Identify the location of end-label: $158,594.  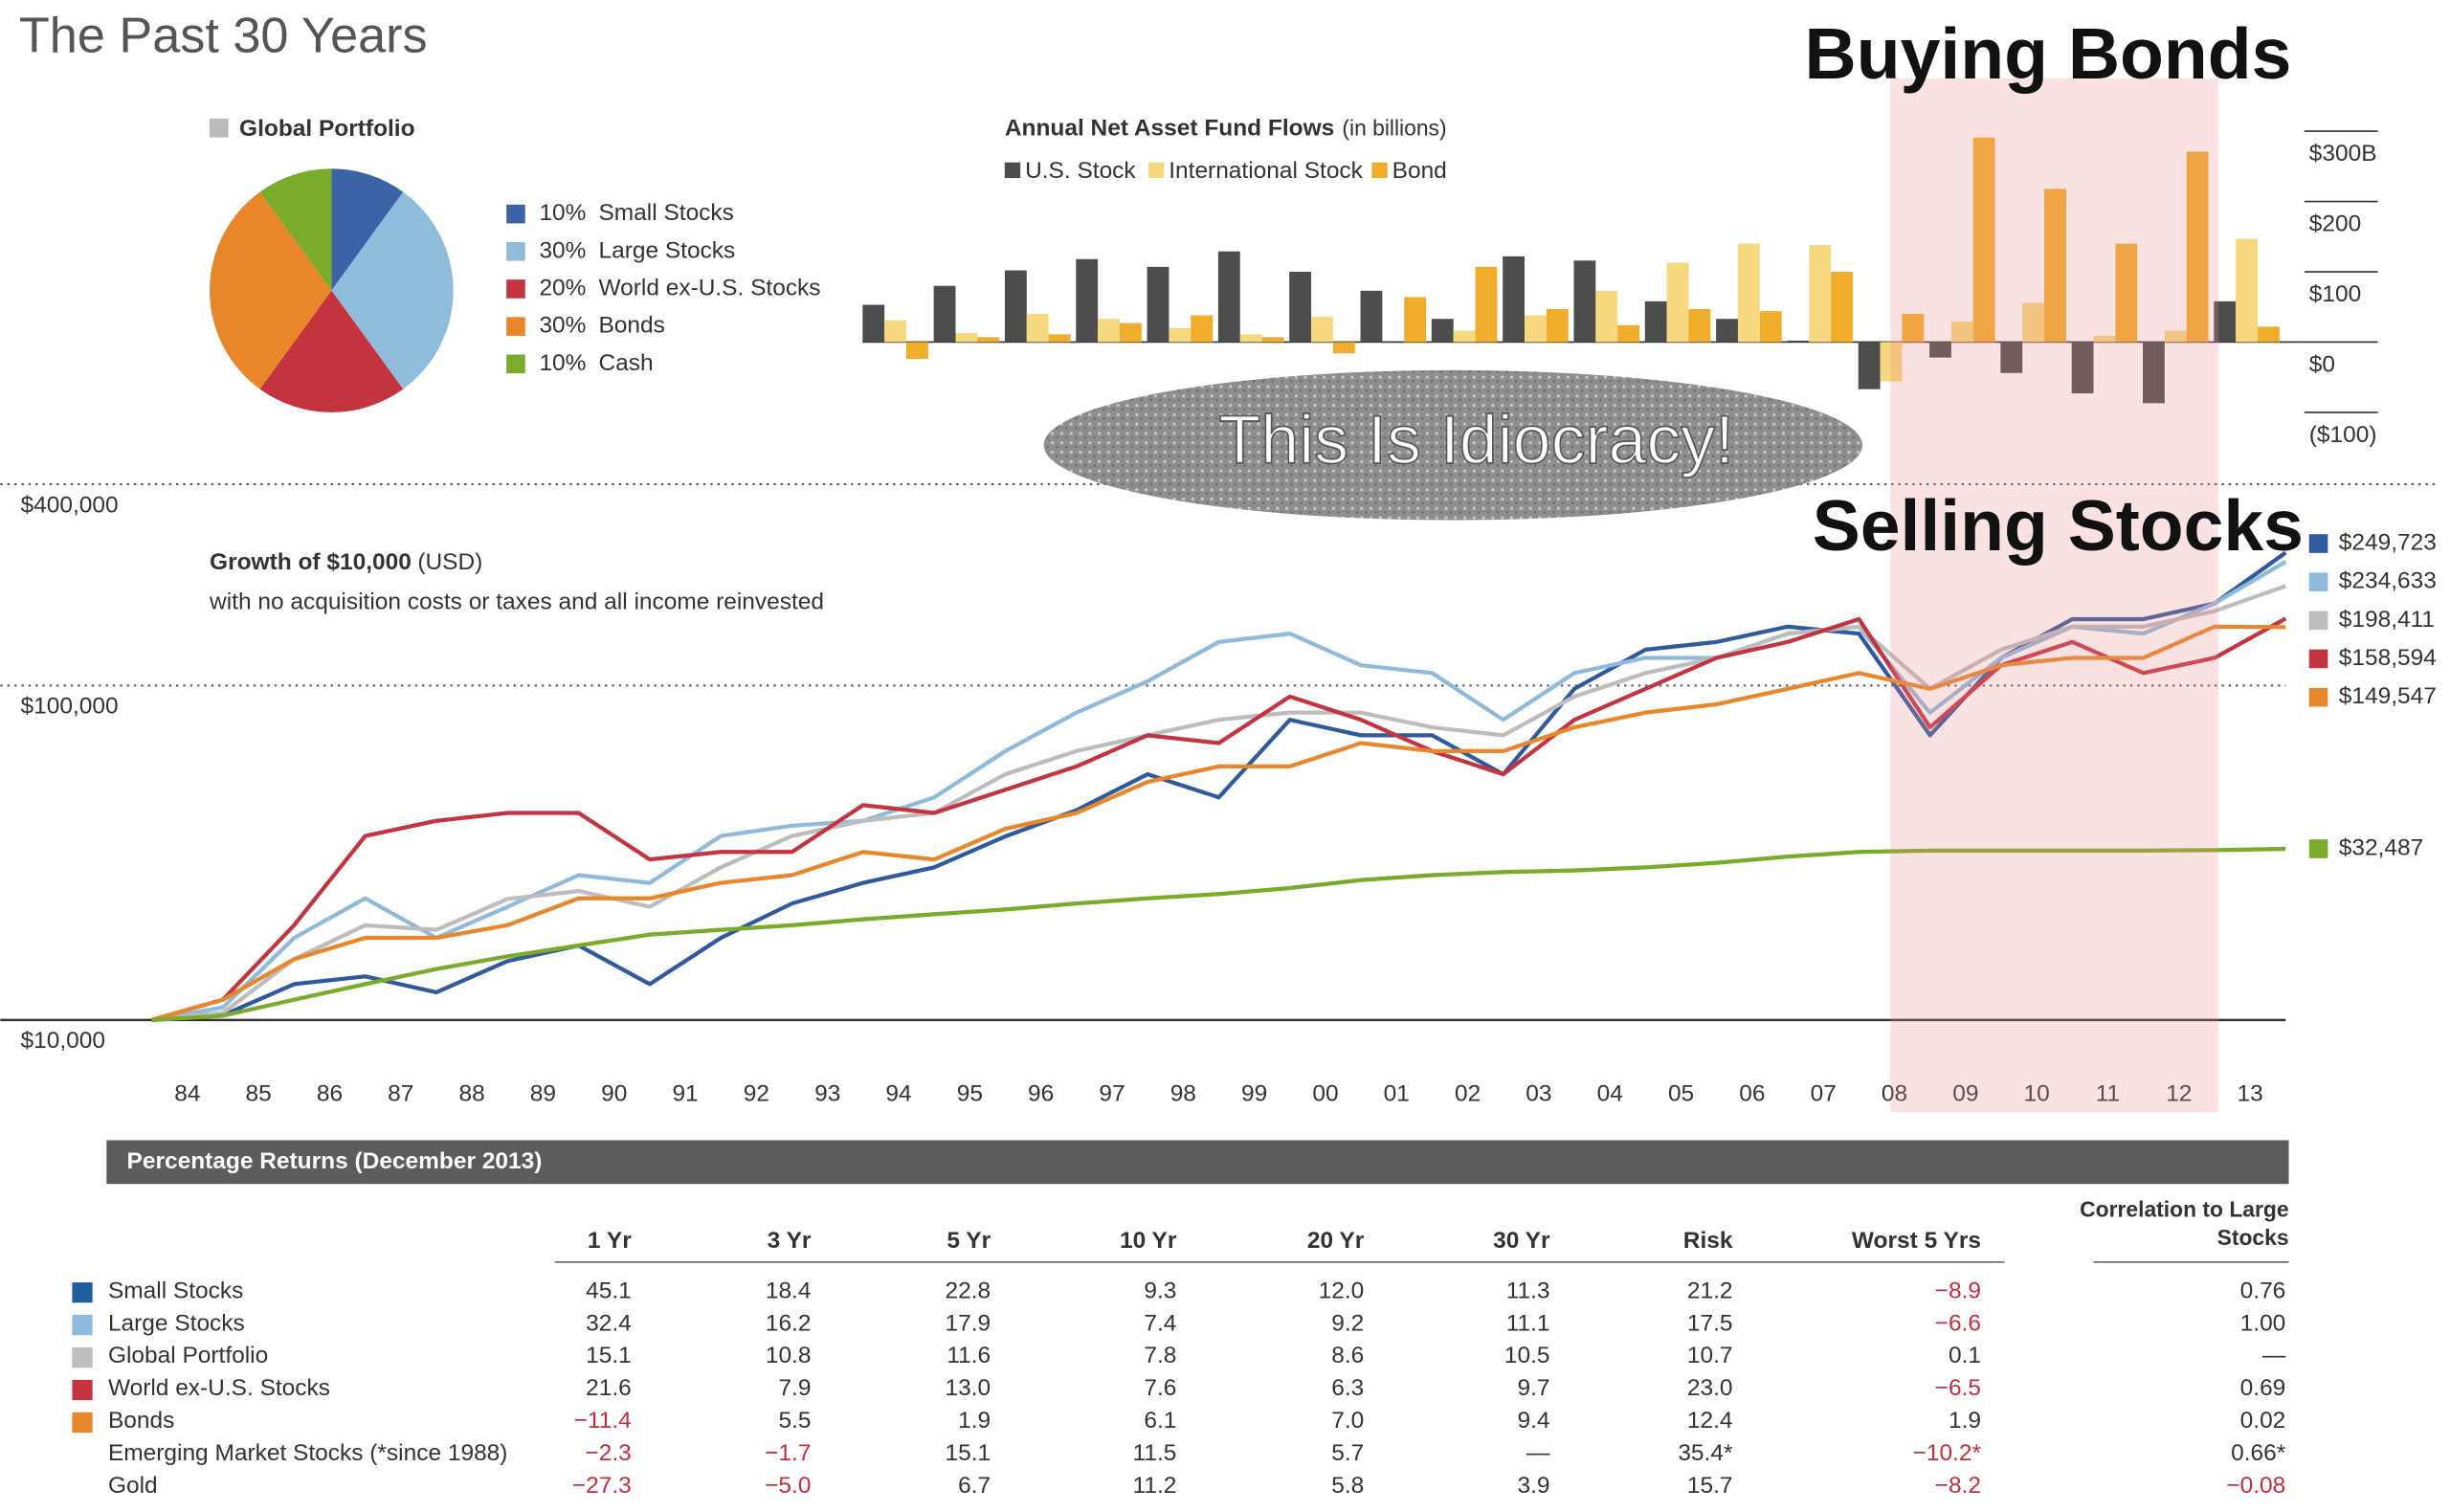
(2388, 658).